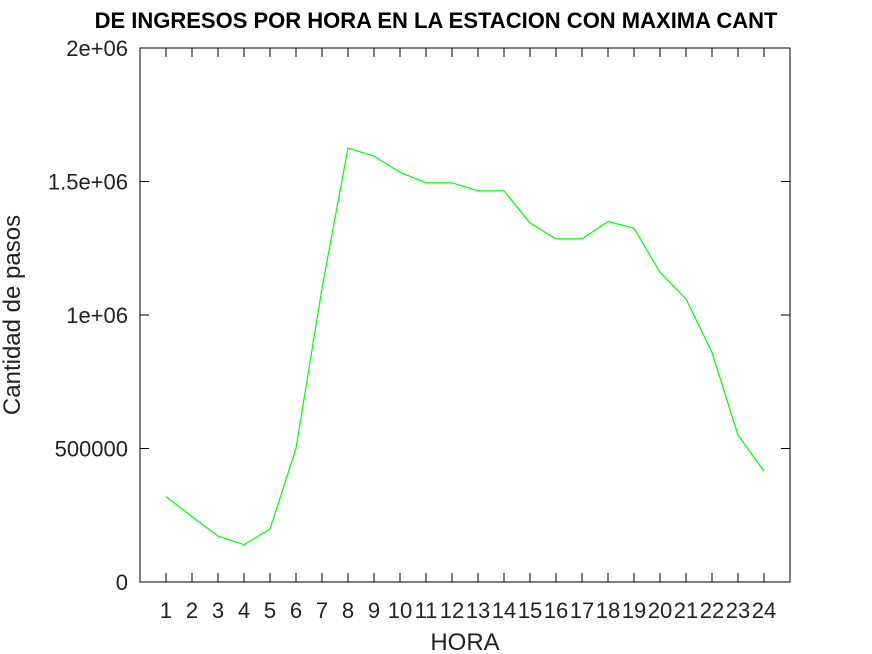 Image resolution: width=872 pixels, height=654 pixels. What do you see at coordinates (504, 610) in the screenshot?
I see `x-tick-label: 14` at bounding box center [504, 610].